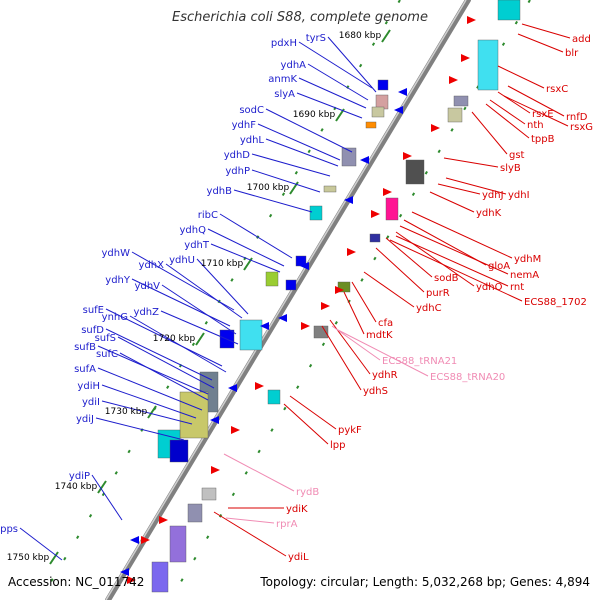 The image size is (600, 600). Describe the element at coordinates (517, 155) in the screenshot. I see `minus-gene-label: gst` at that location.